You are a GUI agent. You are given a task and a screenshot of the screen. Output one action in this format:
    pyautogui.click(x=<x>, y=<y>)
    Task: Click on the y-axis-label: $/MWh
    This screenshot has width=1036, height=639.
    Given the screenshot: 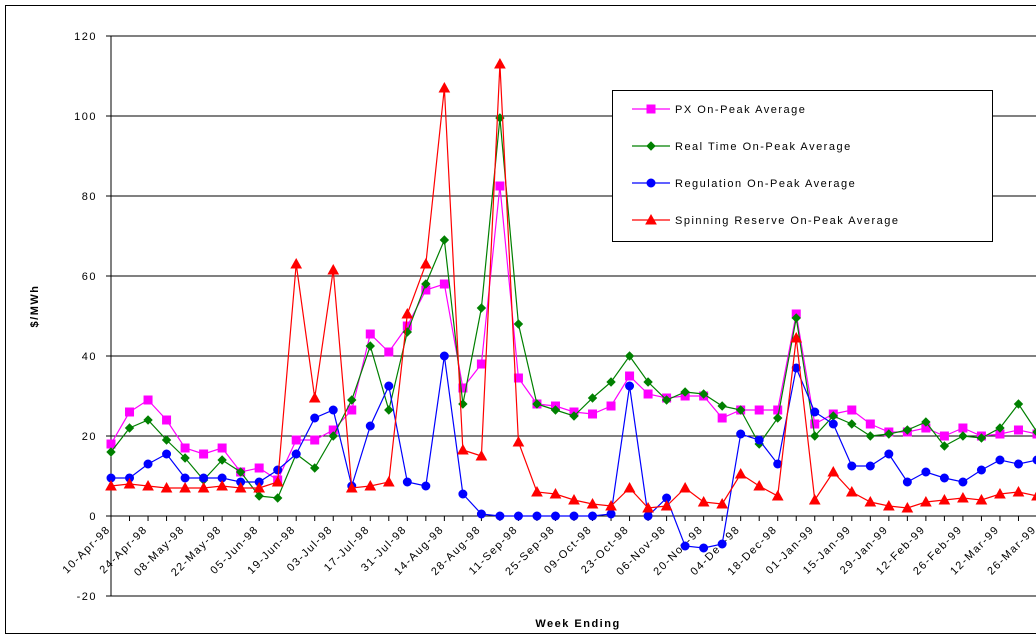 What is the action you would take?
    pyautogui.click(x=35, y=306)
    